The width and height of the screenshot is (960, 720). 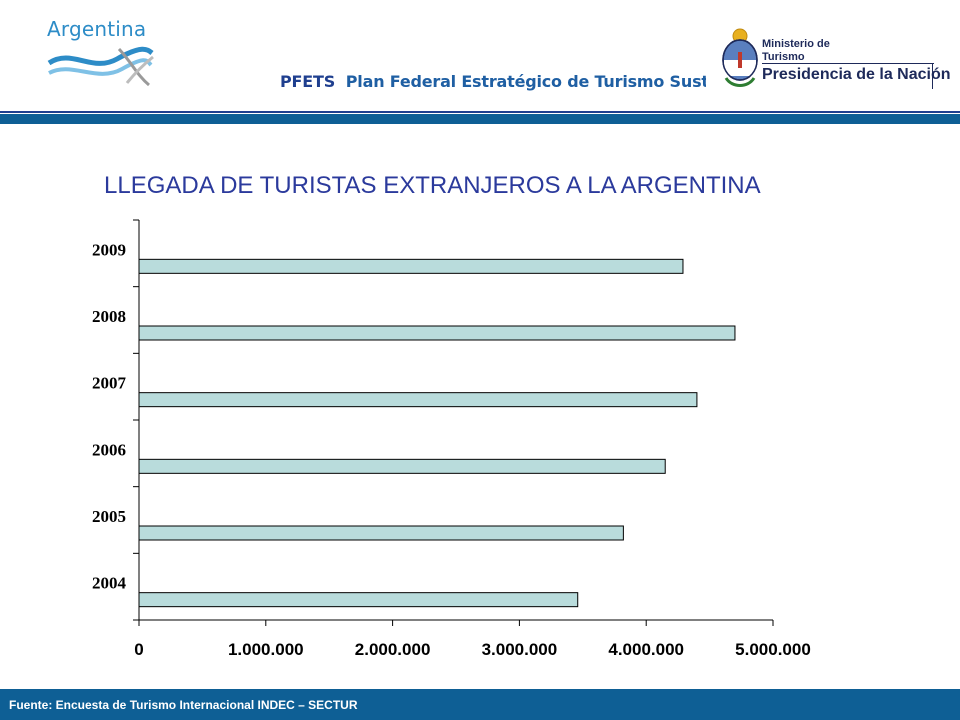 I want to click on ministry-divider-vertical, so click(x=932, y=76).